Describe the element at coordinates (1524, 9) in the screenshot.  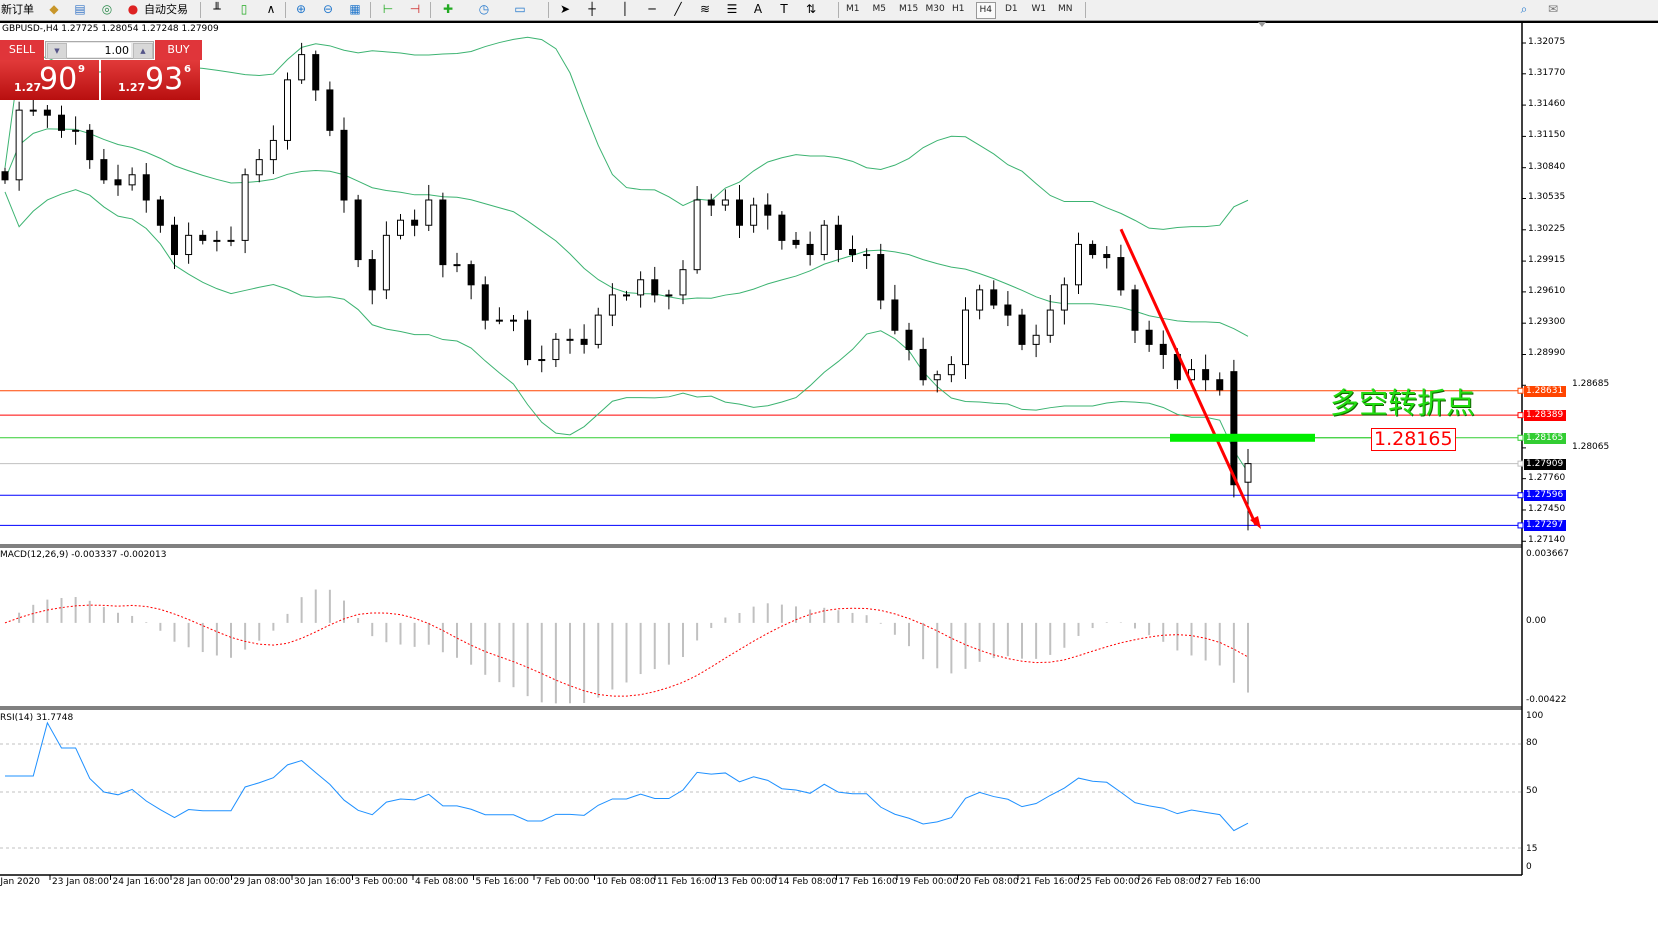
I see `search-icon: ⌕` at that location.